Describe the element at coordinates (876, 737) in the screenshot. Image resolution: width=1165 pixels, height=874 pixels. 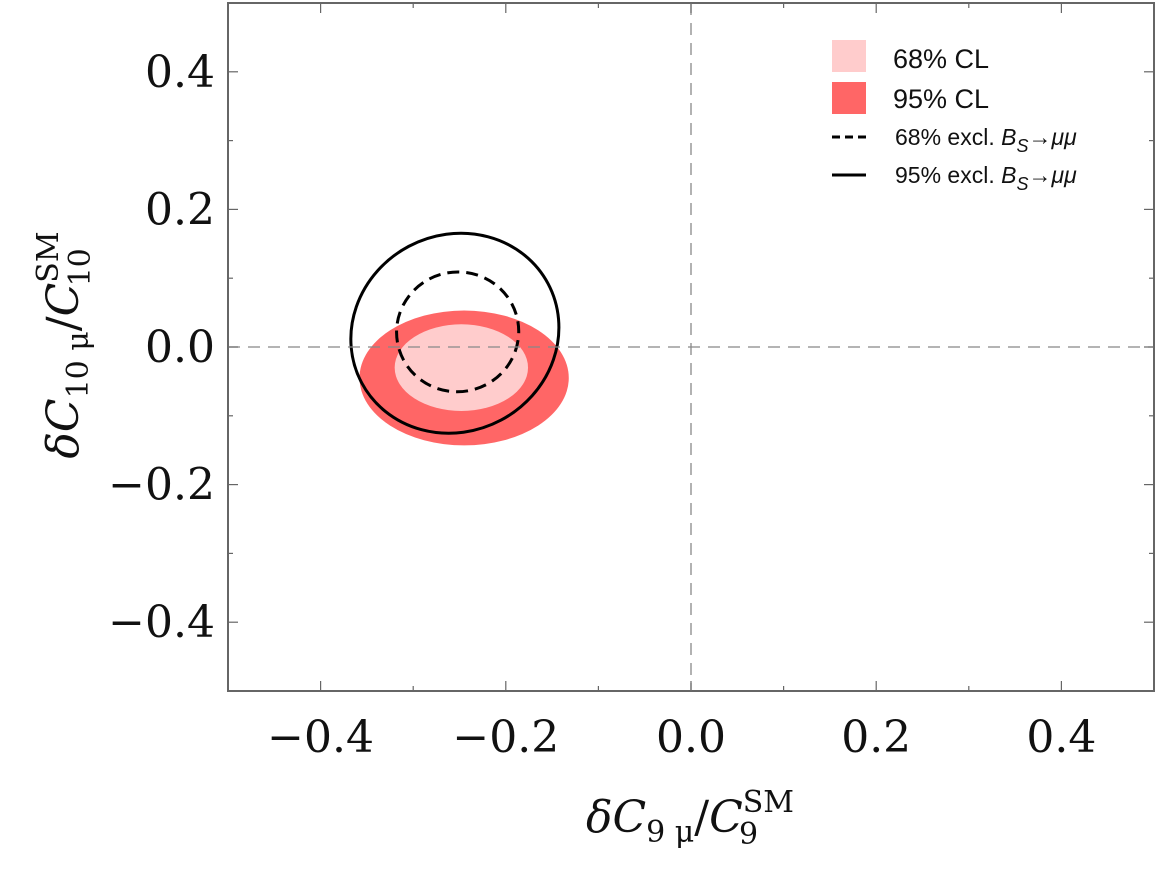
I see `x-tick-label: 0.2` at that location.